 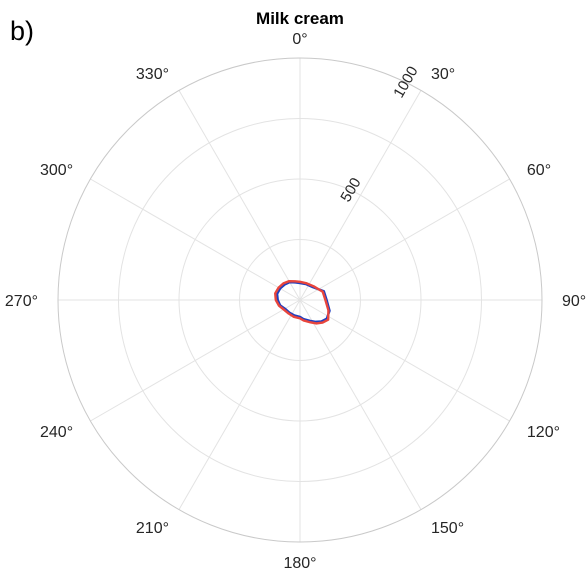 What do you see at coordinates (405, 81) in the screenshot?
I see `r-tick-label: 1000` at bounding box center [405, 81].